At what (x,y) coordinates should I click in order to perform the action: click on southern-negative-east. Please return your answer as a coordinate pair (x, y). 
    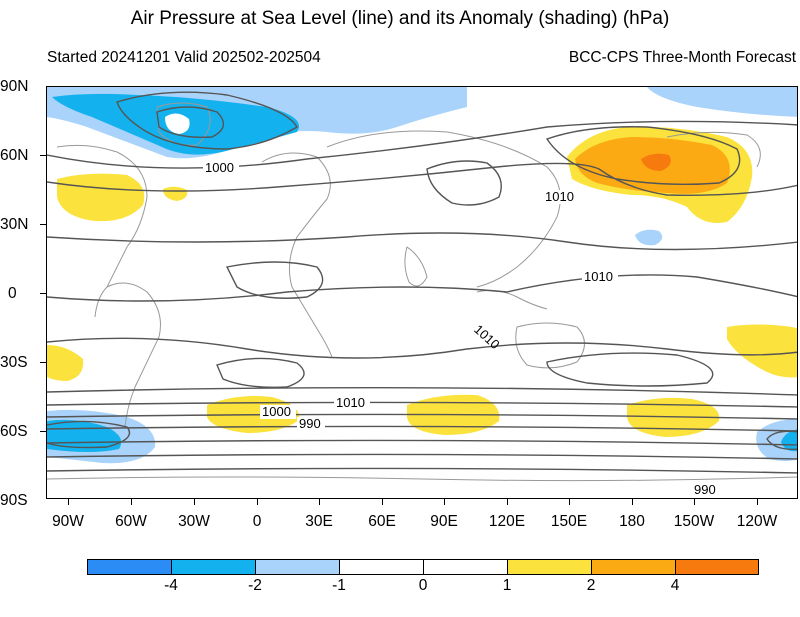
    Looking at the image, I should click on (776, 440).